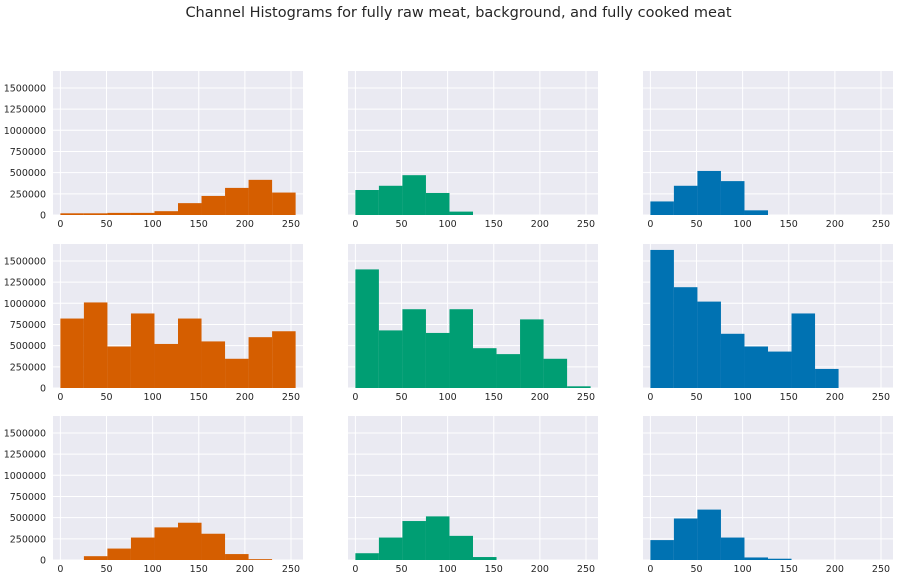 Image resolution: width=897 pixels, height=584 pixels. Describe the element at coordinates (768, 323) in the screenshot. I see `panel-blue-row1: 0 50 100 150 200 250` at that location.